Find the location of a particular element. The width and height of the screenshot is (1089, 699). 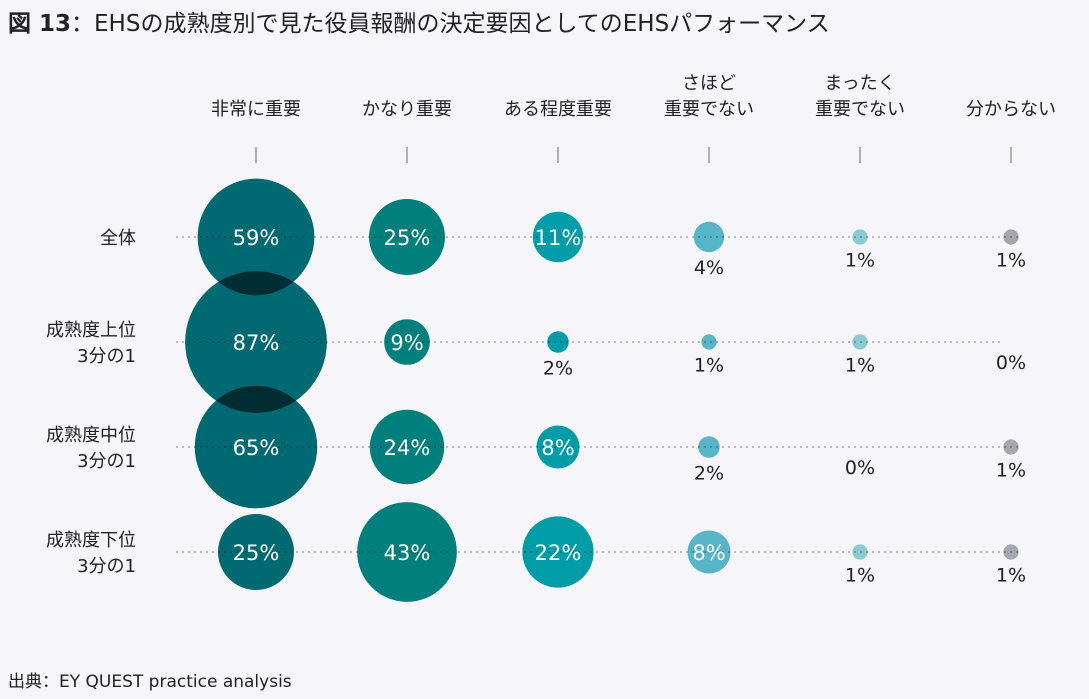

data-label: 59% is located at coordinates (256, 238).